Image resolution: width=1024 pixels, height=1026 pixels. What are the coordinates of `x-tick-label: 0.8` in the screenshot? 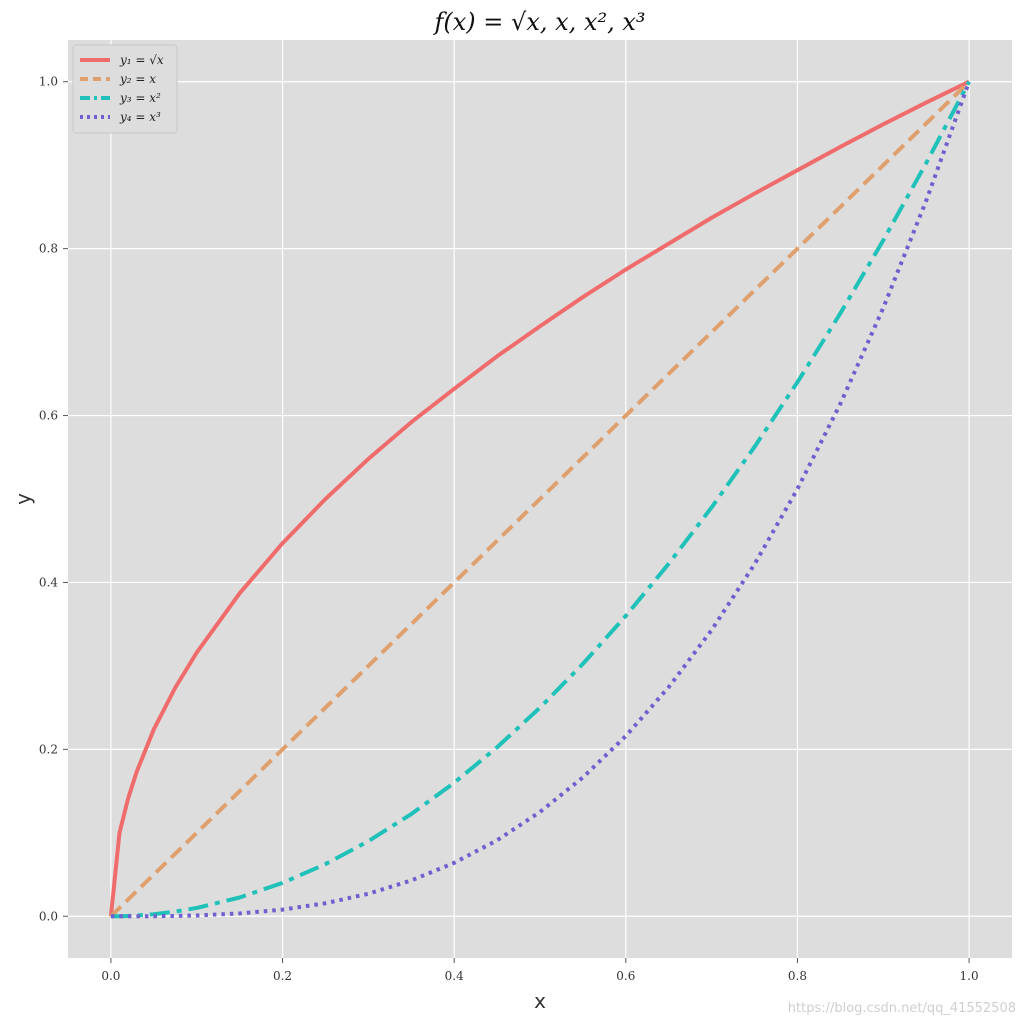 It's located at (797, 976).